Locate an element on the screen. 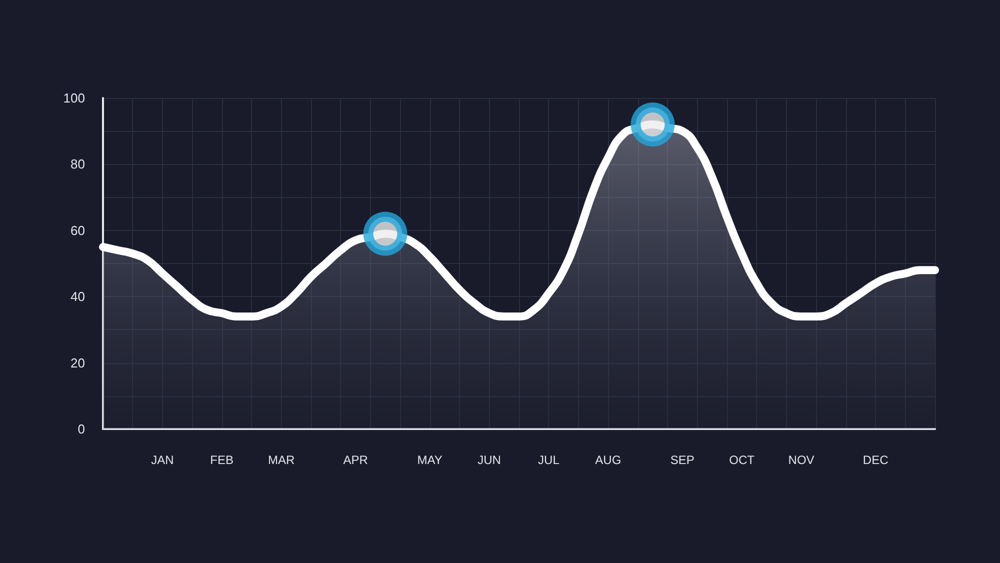 Image resolution: width=1000 pixels, height=563 pixels. y-tick-label: 60 is located at coordinates (77, 230).